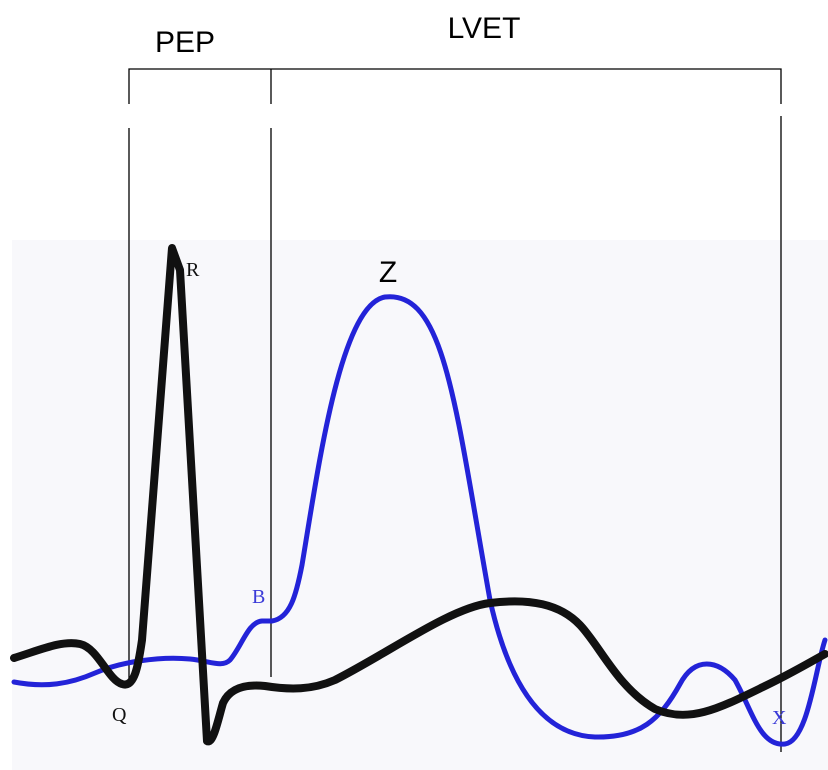 This screenshot has height=770, width=828. Describe the element at coordinates (193, 270) in the screenshot. I see `r-peak-label: R` at that location.